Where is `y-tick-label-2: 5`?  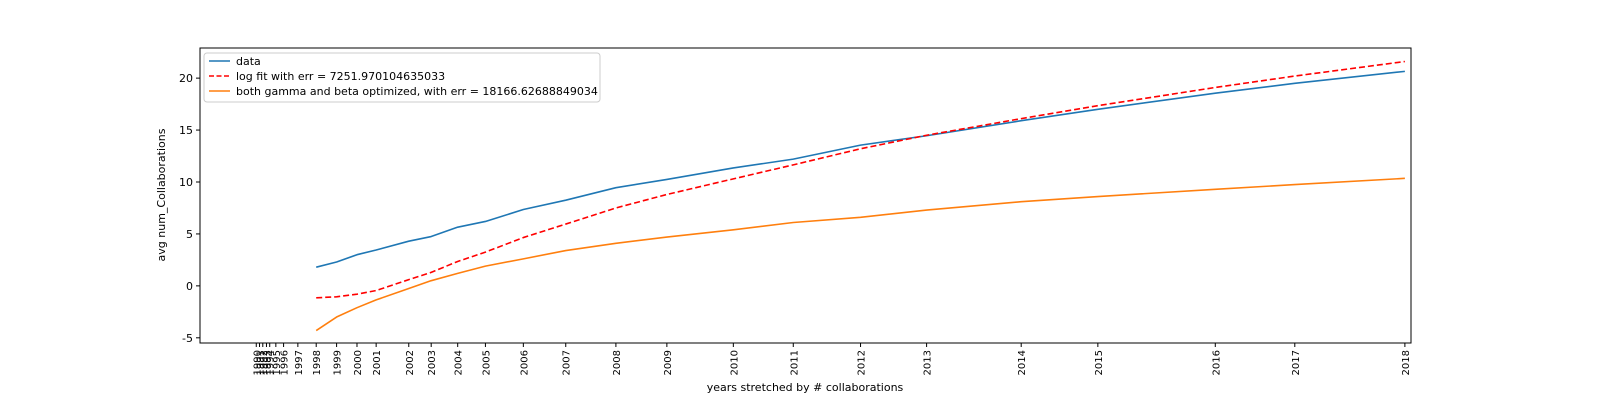 y-tick-label-2: 5 is located at coordinates (189, 234).